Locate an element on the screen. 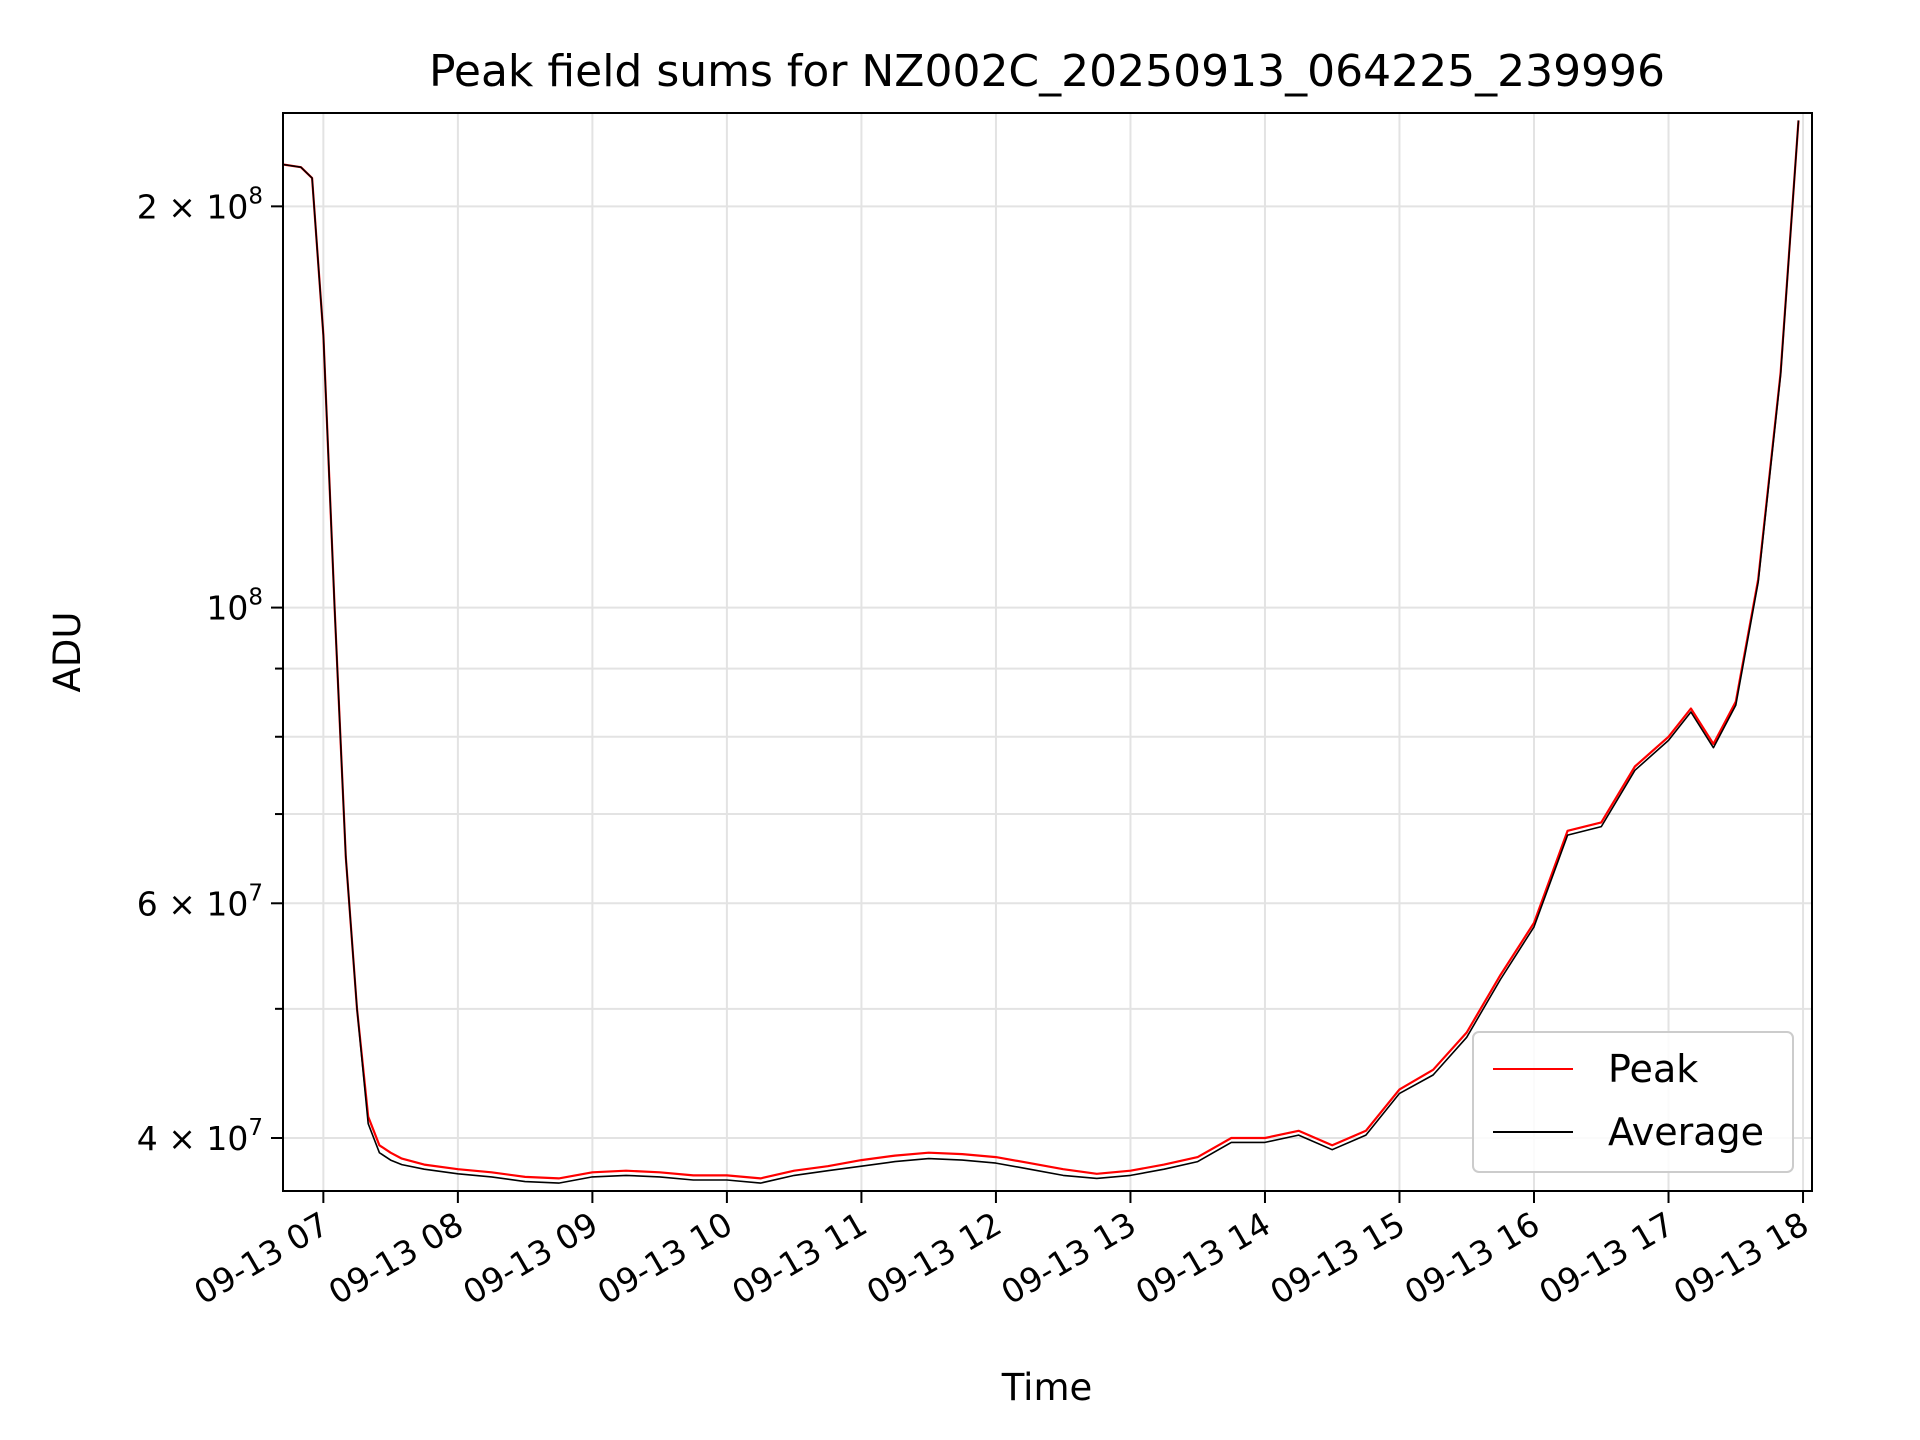 The image size is (1920, 1440). y-tick-base: 2 × 10 is located at coordinates (193, 206).